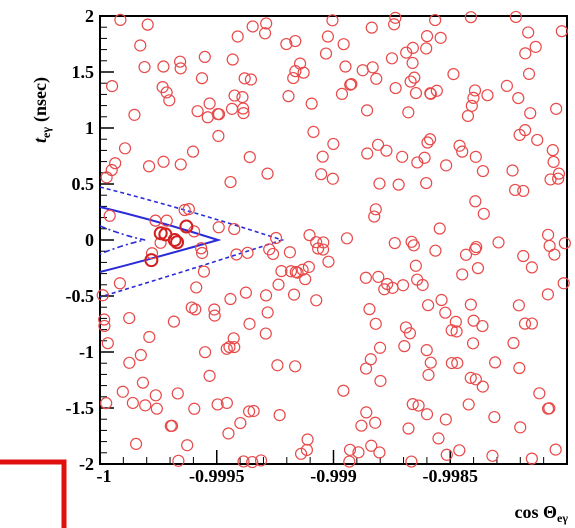 The height and width of the screenshot is (528, 575). I want to click on y-axis-title: teγ(nsec), so click(41, 110).